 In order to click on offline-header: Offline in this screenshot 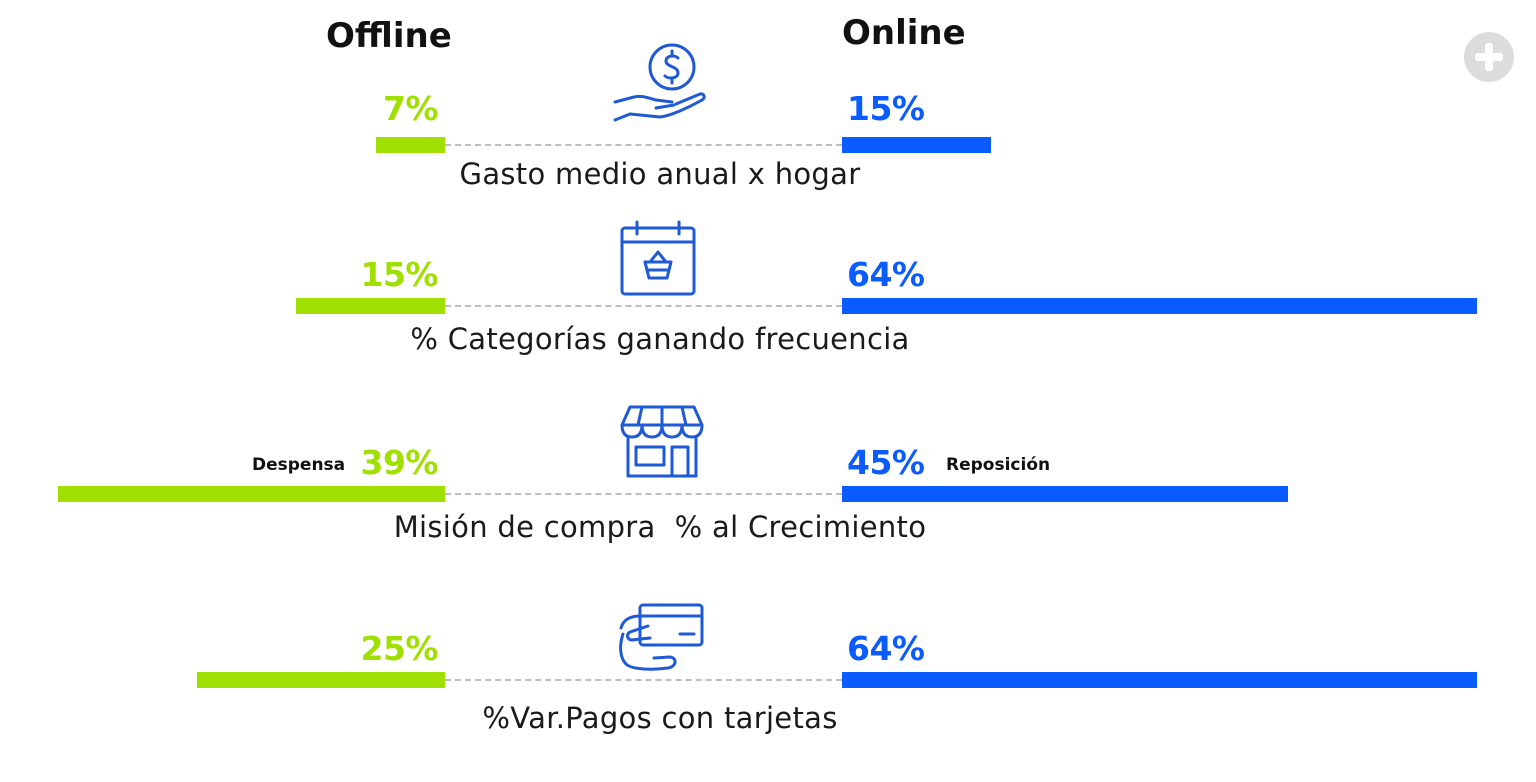, I will do `click(389, 36)`.